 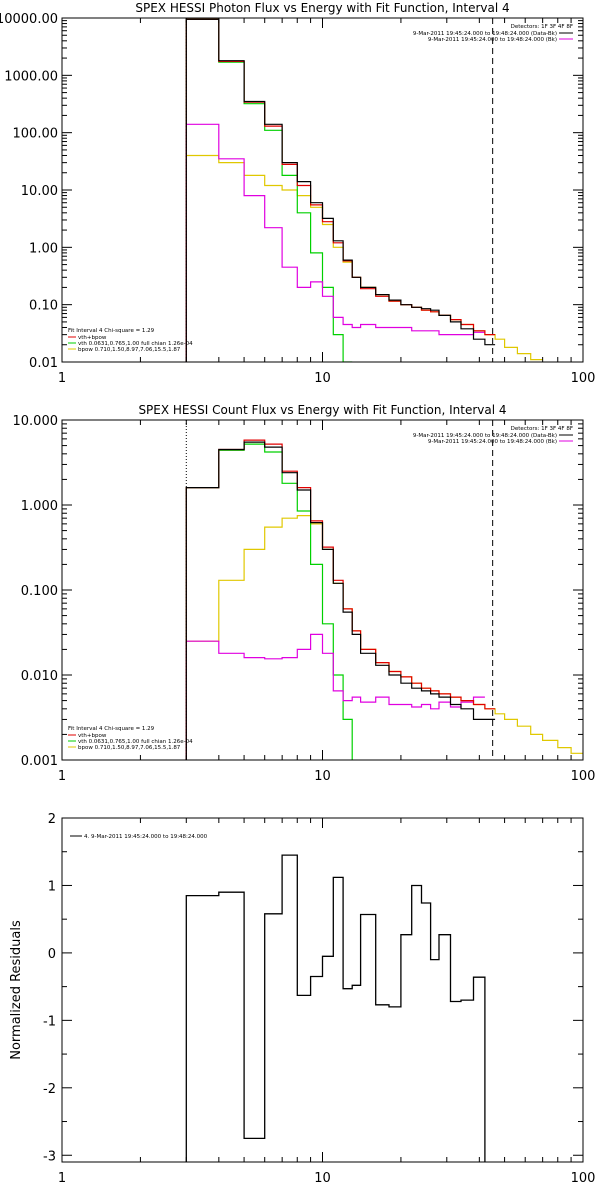 I want to click on y-tick-label: 0.001, so click(x=39, y=761).